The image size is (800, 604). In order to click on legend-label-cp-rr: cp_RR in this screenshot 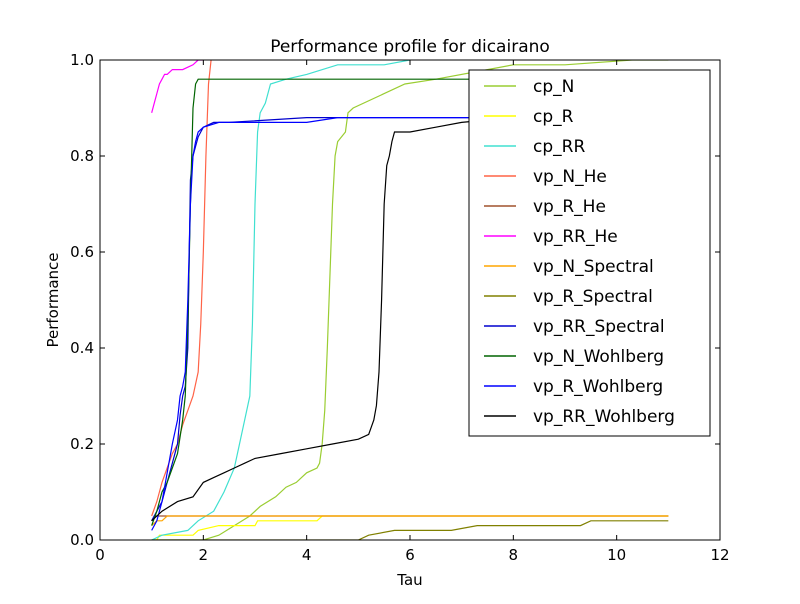, I will do `click(559, 147)`.